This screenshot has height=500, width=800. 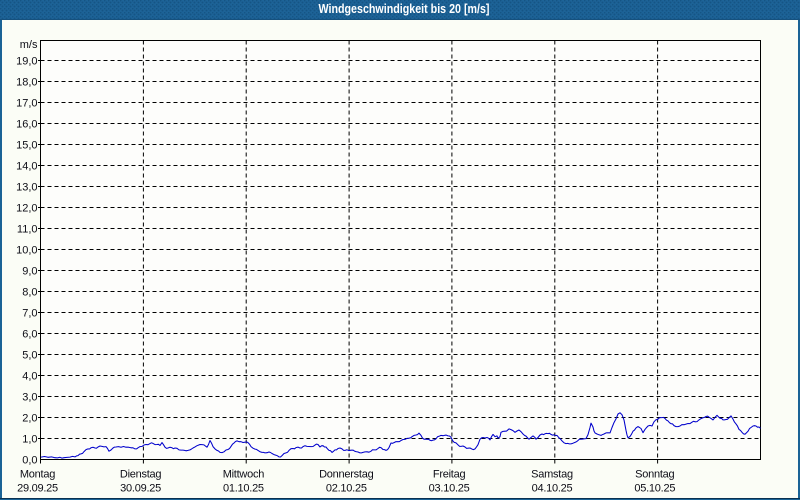 I want to click on svg-text: 03.10.25, so click(x=449, y=489).